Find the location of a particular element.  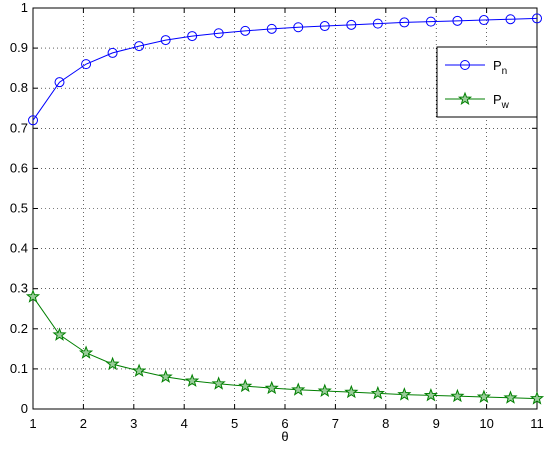

x-tick-label: 5 is located at coordinates (234, 423).